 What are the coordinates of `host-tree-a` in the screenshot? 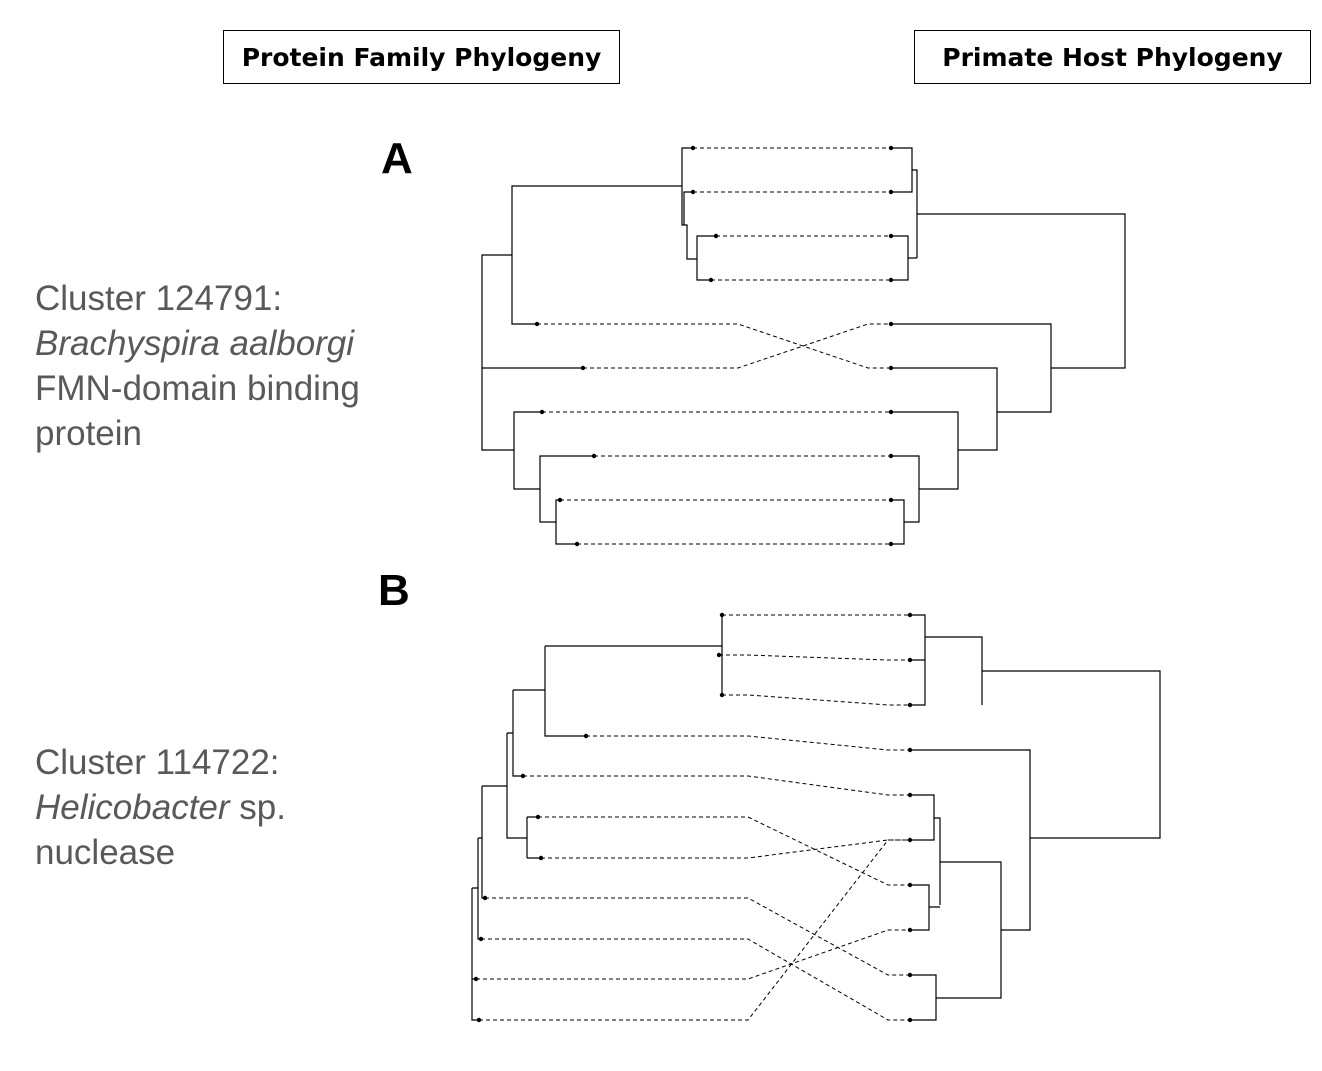 It's located at (1008, 346).